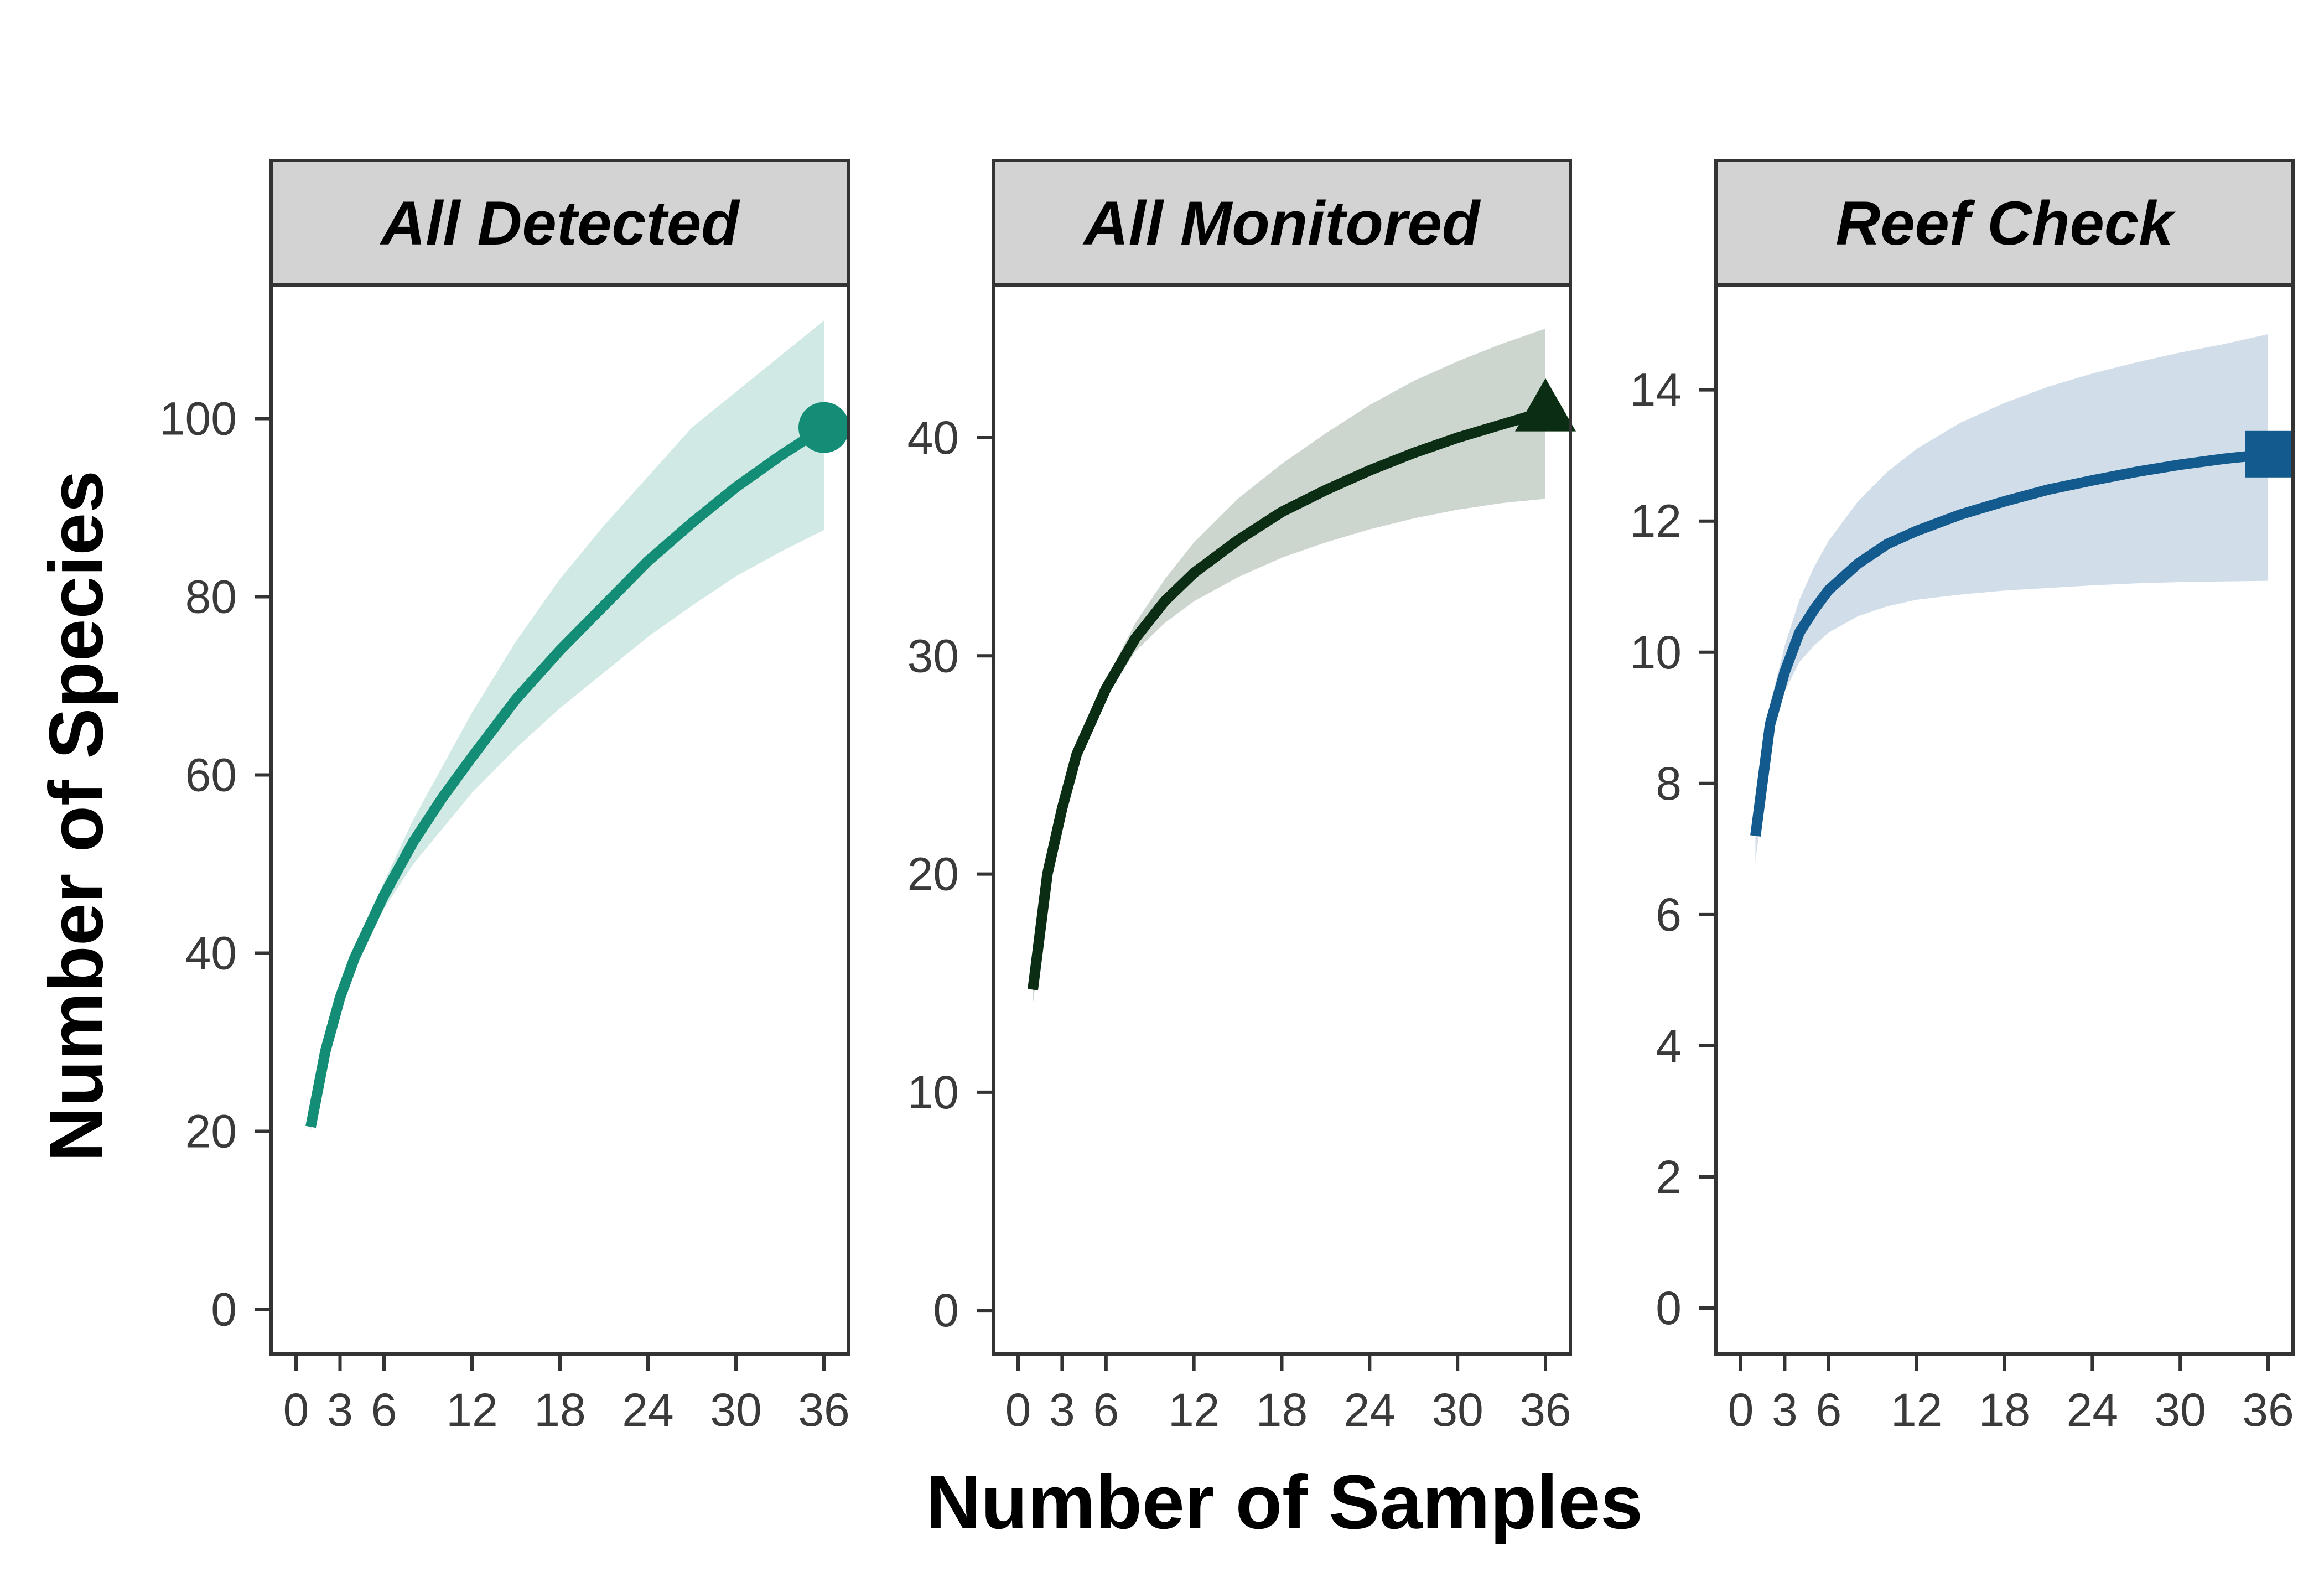 This screenshot has width=2324, height=1577. Describe the element at coordinates (1669, 915) in the screenshot. I see `y-tick-label: 6` at that location.